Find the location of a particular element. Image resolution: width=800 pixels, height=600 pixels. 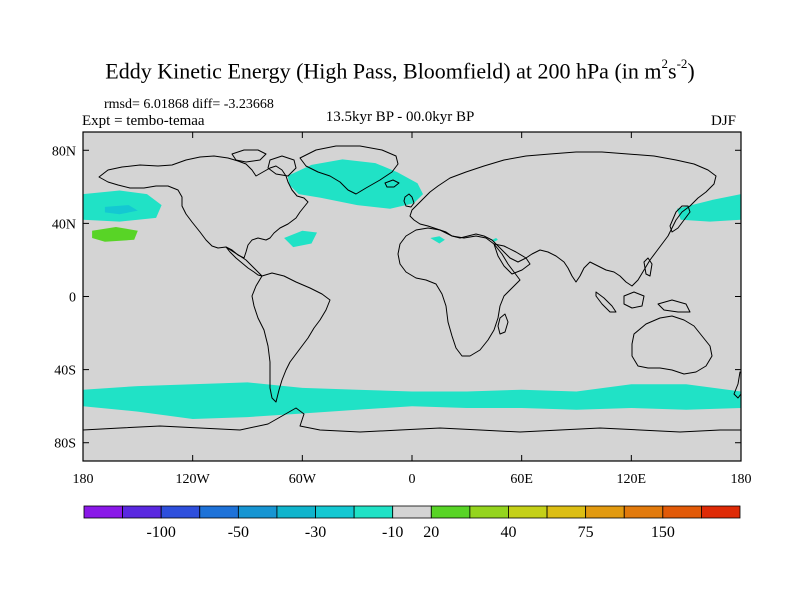

coast-sumatra is located at coordinates (606, 302).